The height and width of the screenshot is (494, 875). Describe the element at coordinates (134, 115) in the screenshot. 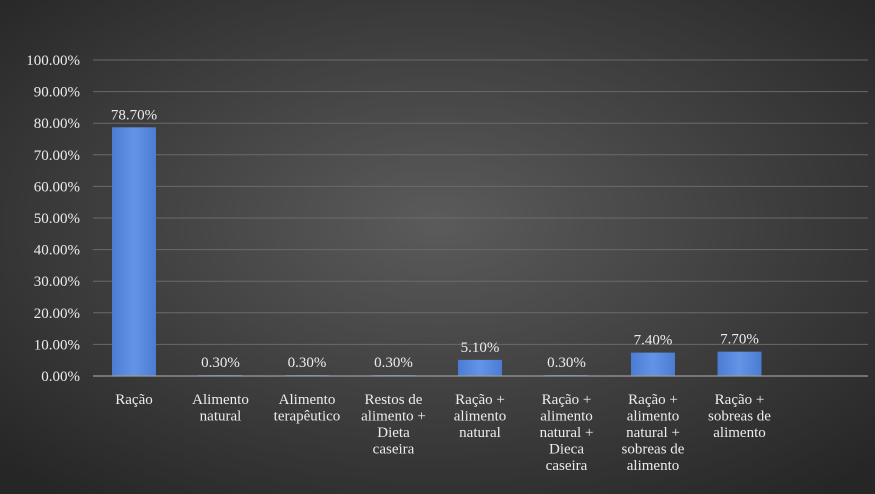

I see `data-label: 78.70%` at that location.